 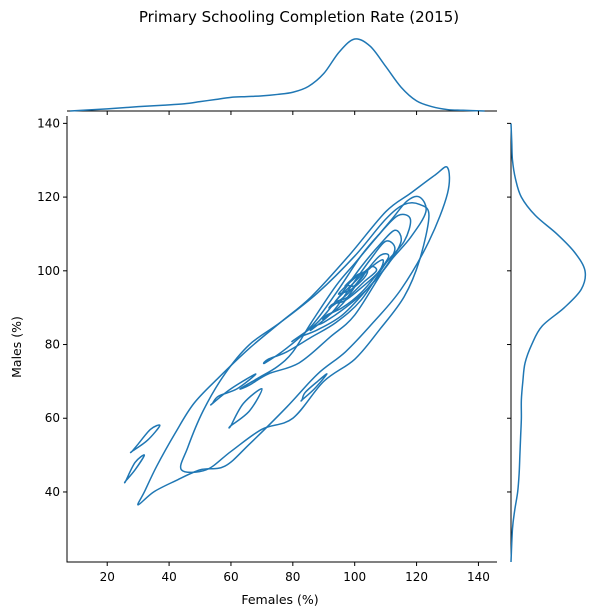 What do you see at coordinates (299, 17) in the screenshot?
I see `chart-title: Primary Schooling Completion Rate (2015)` at bounding box center [299, 17].